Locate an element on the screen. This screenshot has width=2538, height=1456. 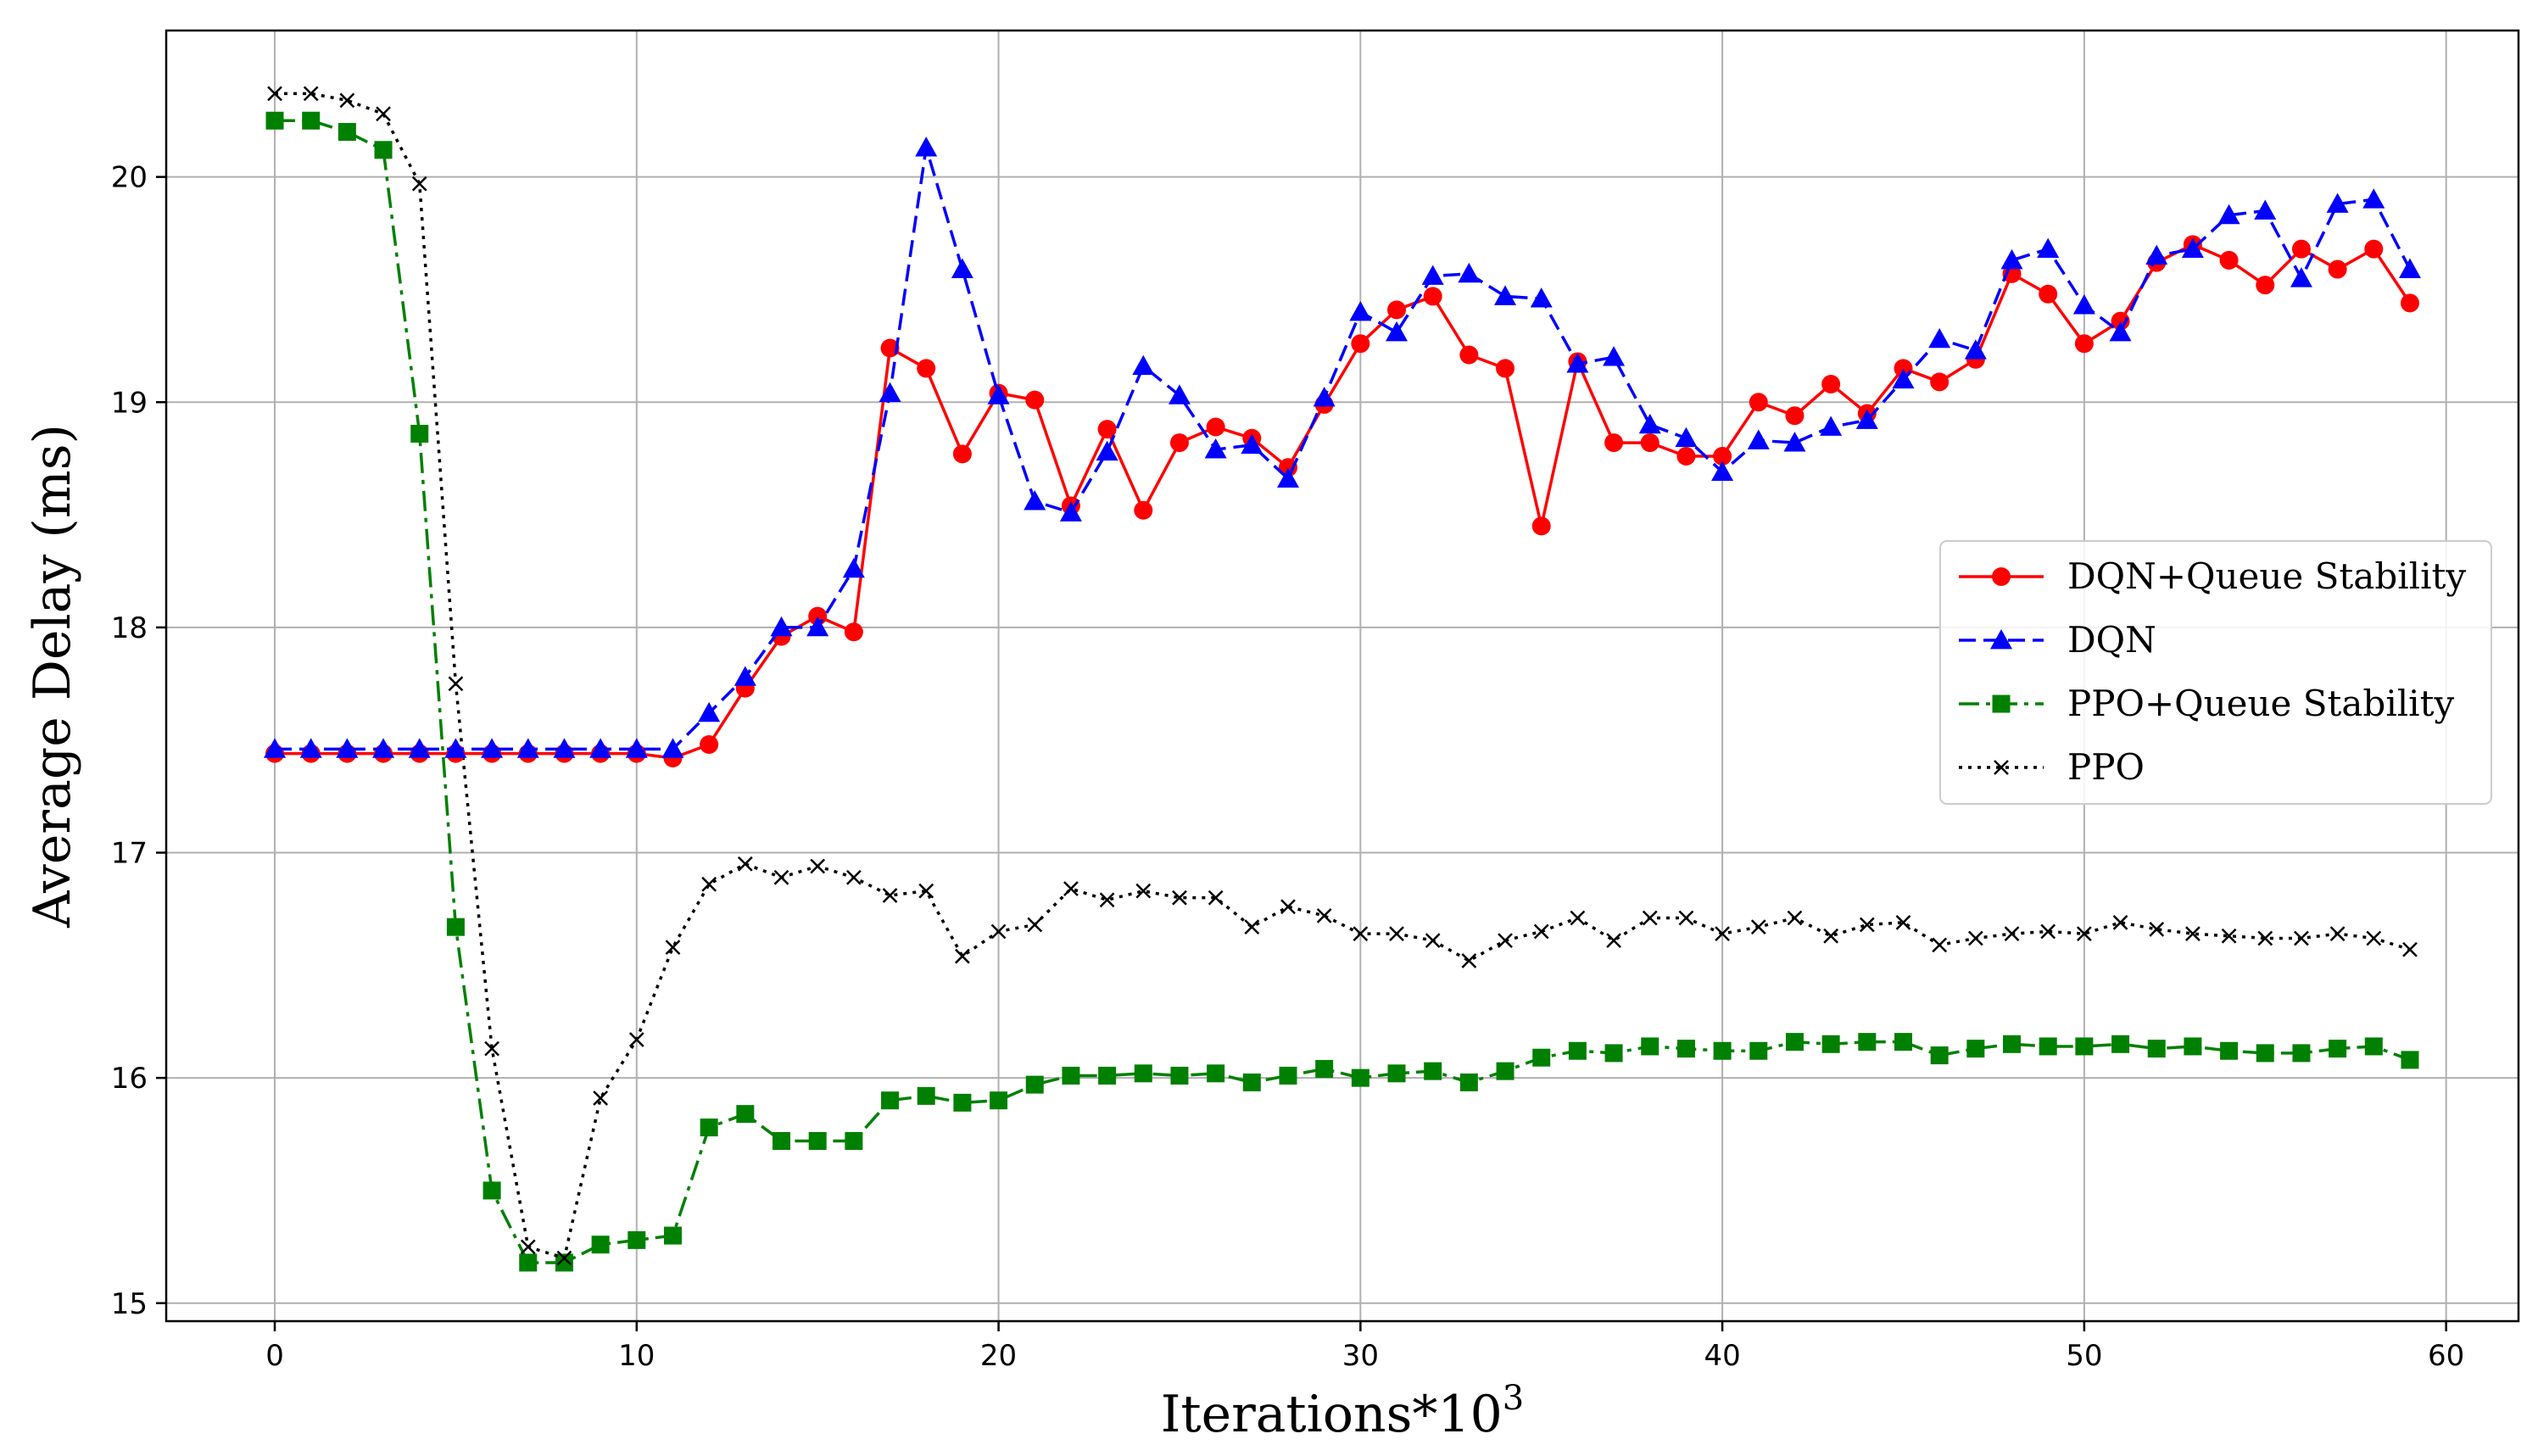
legend-entry: DQN is located at coordinates (2057, 640).